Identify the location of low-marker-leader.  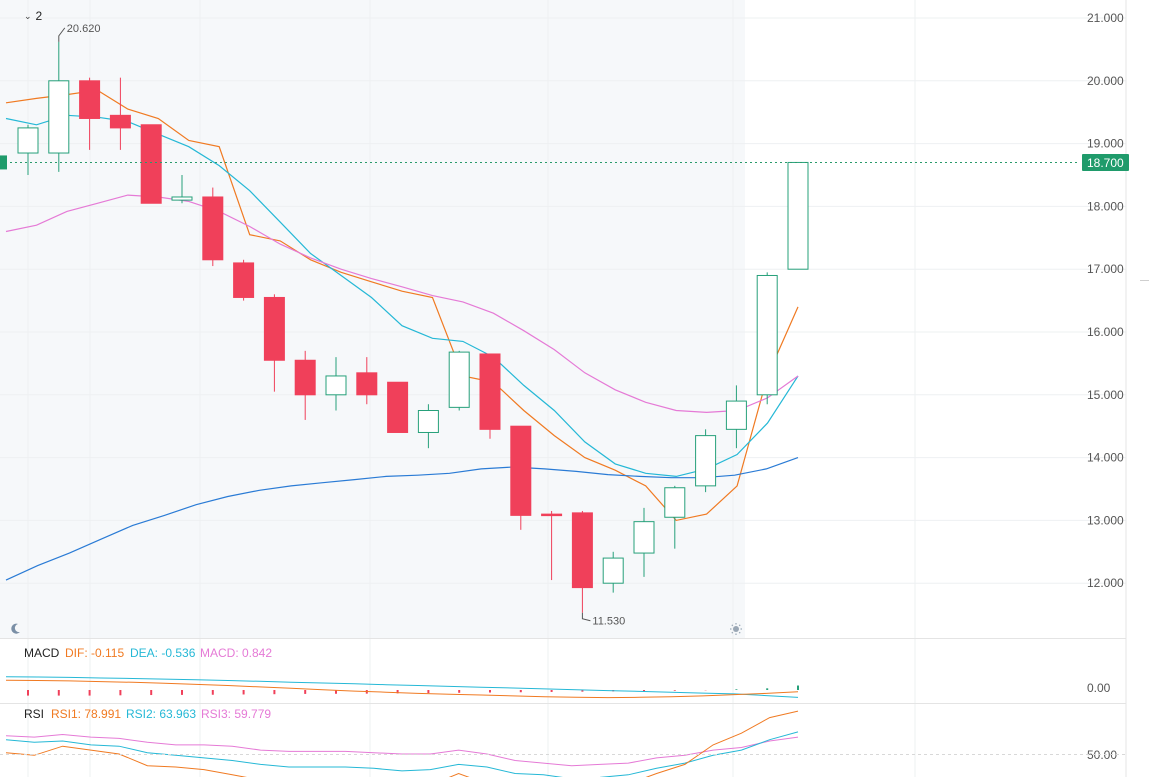
(586, 617).